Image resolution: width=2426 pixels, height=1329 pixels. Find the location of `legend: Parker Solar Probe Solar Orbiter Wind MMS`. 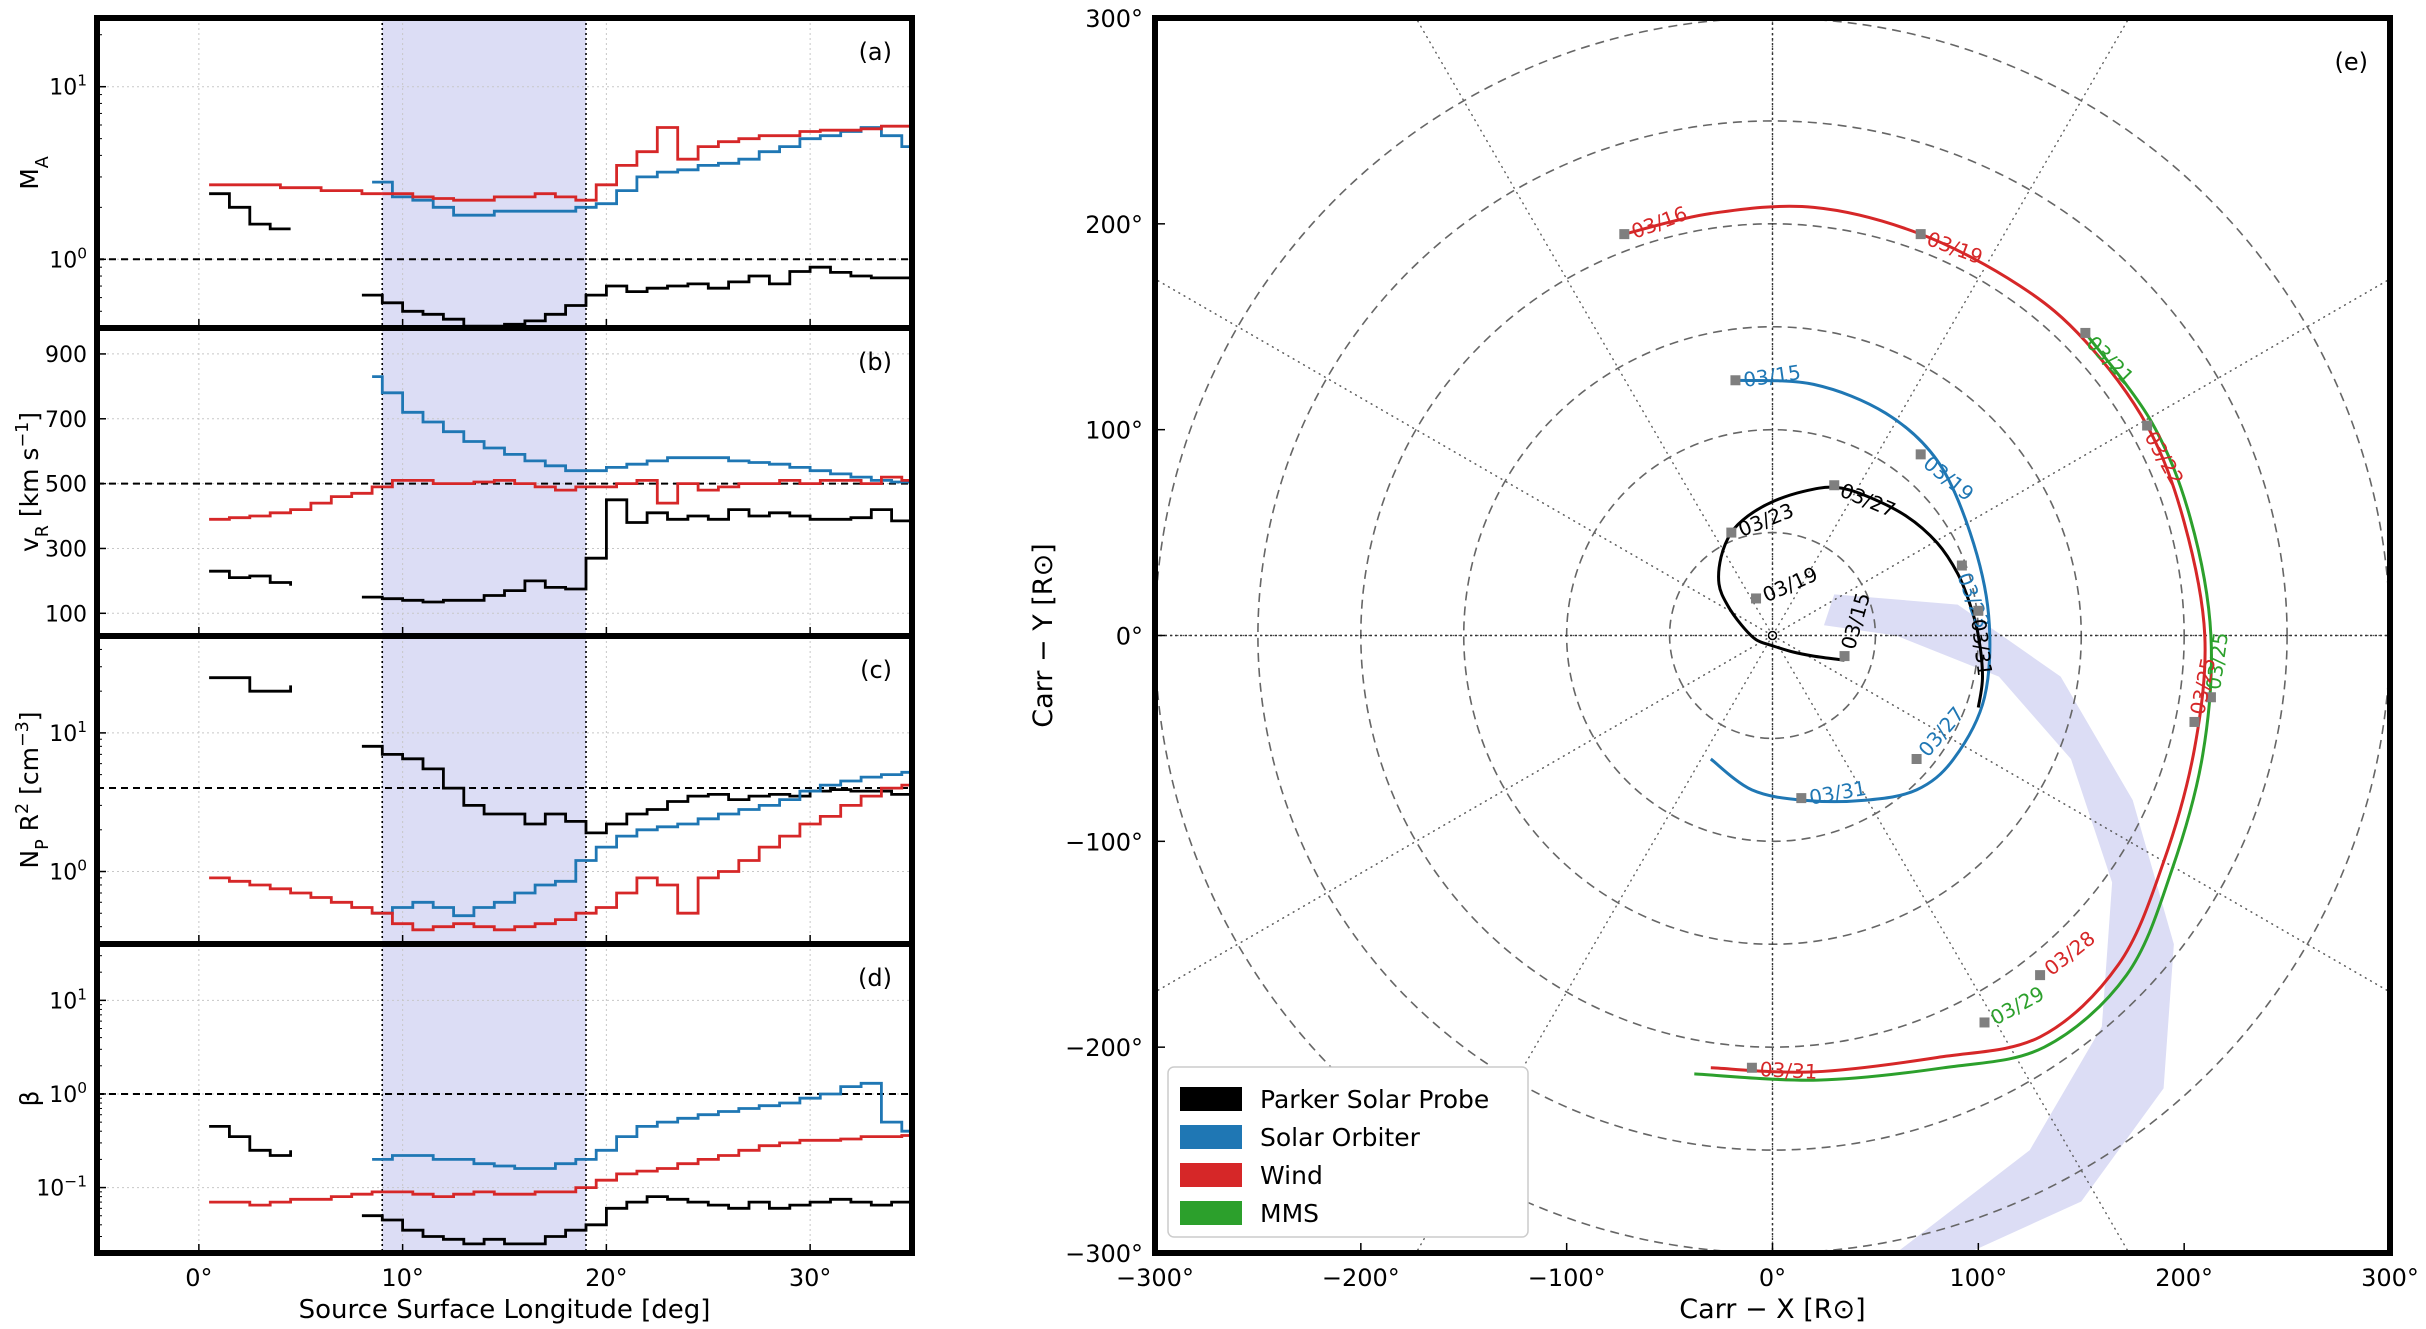

legend: Parker Solar Probe Solar Orbiter Wind MMS is located at coordinates (1348, 1152).